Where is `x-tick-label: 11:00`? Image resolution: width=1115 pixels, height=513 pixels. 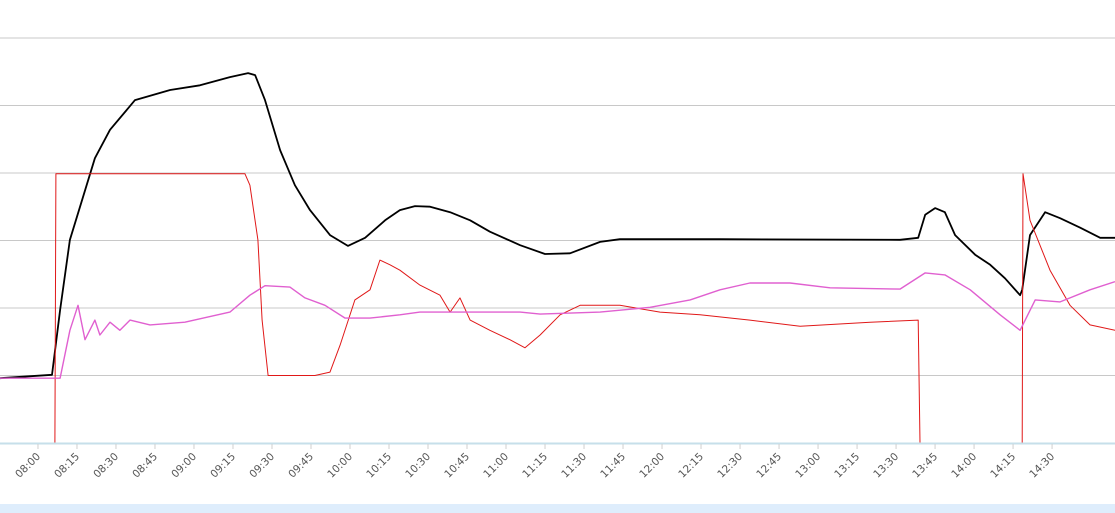
x-tick-label: 11:00 is located at coordinates (496, 466).